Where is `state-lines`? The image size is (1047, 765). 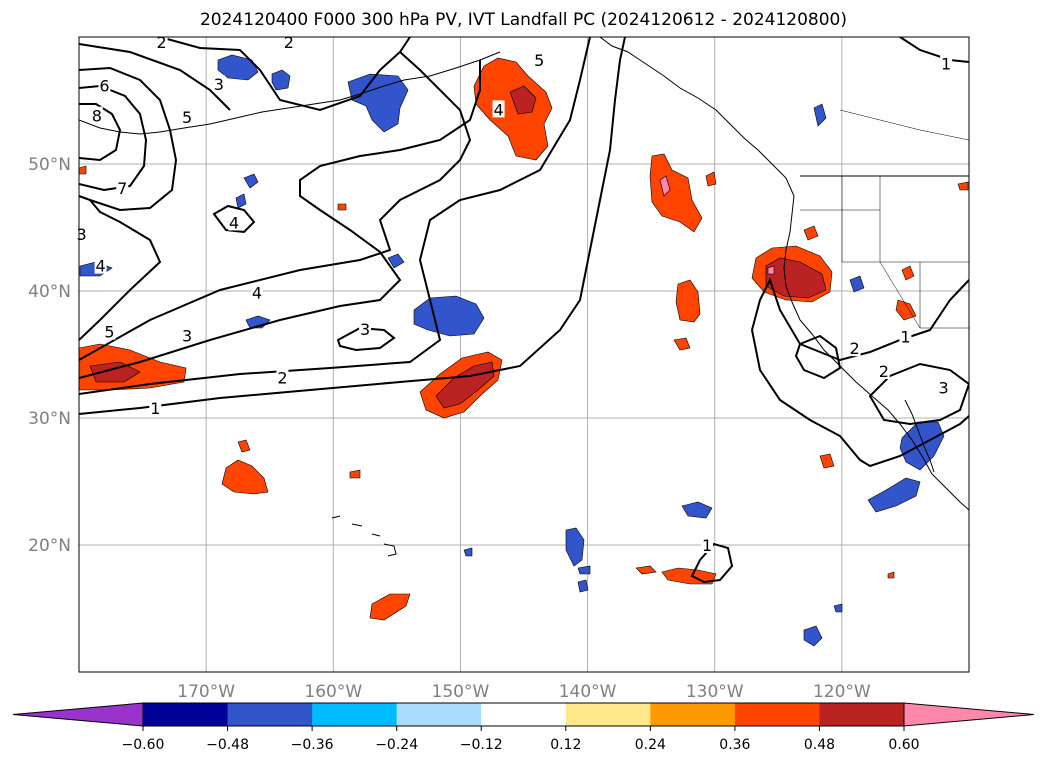
state-lines is located at coordinates (884, 252).